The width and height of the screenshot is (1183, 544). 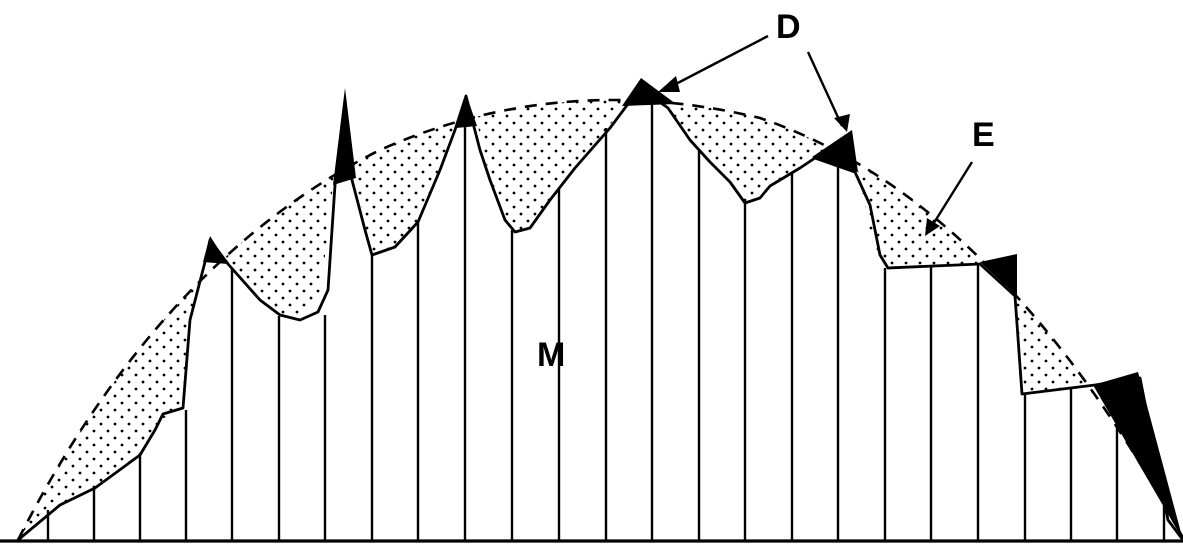 What do you see at coordinates (842, 123) in the screenshot?
I see `arrowhead-d-right` at bounding box center [842, 123].